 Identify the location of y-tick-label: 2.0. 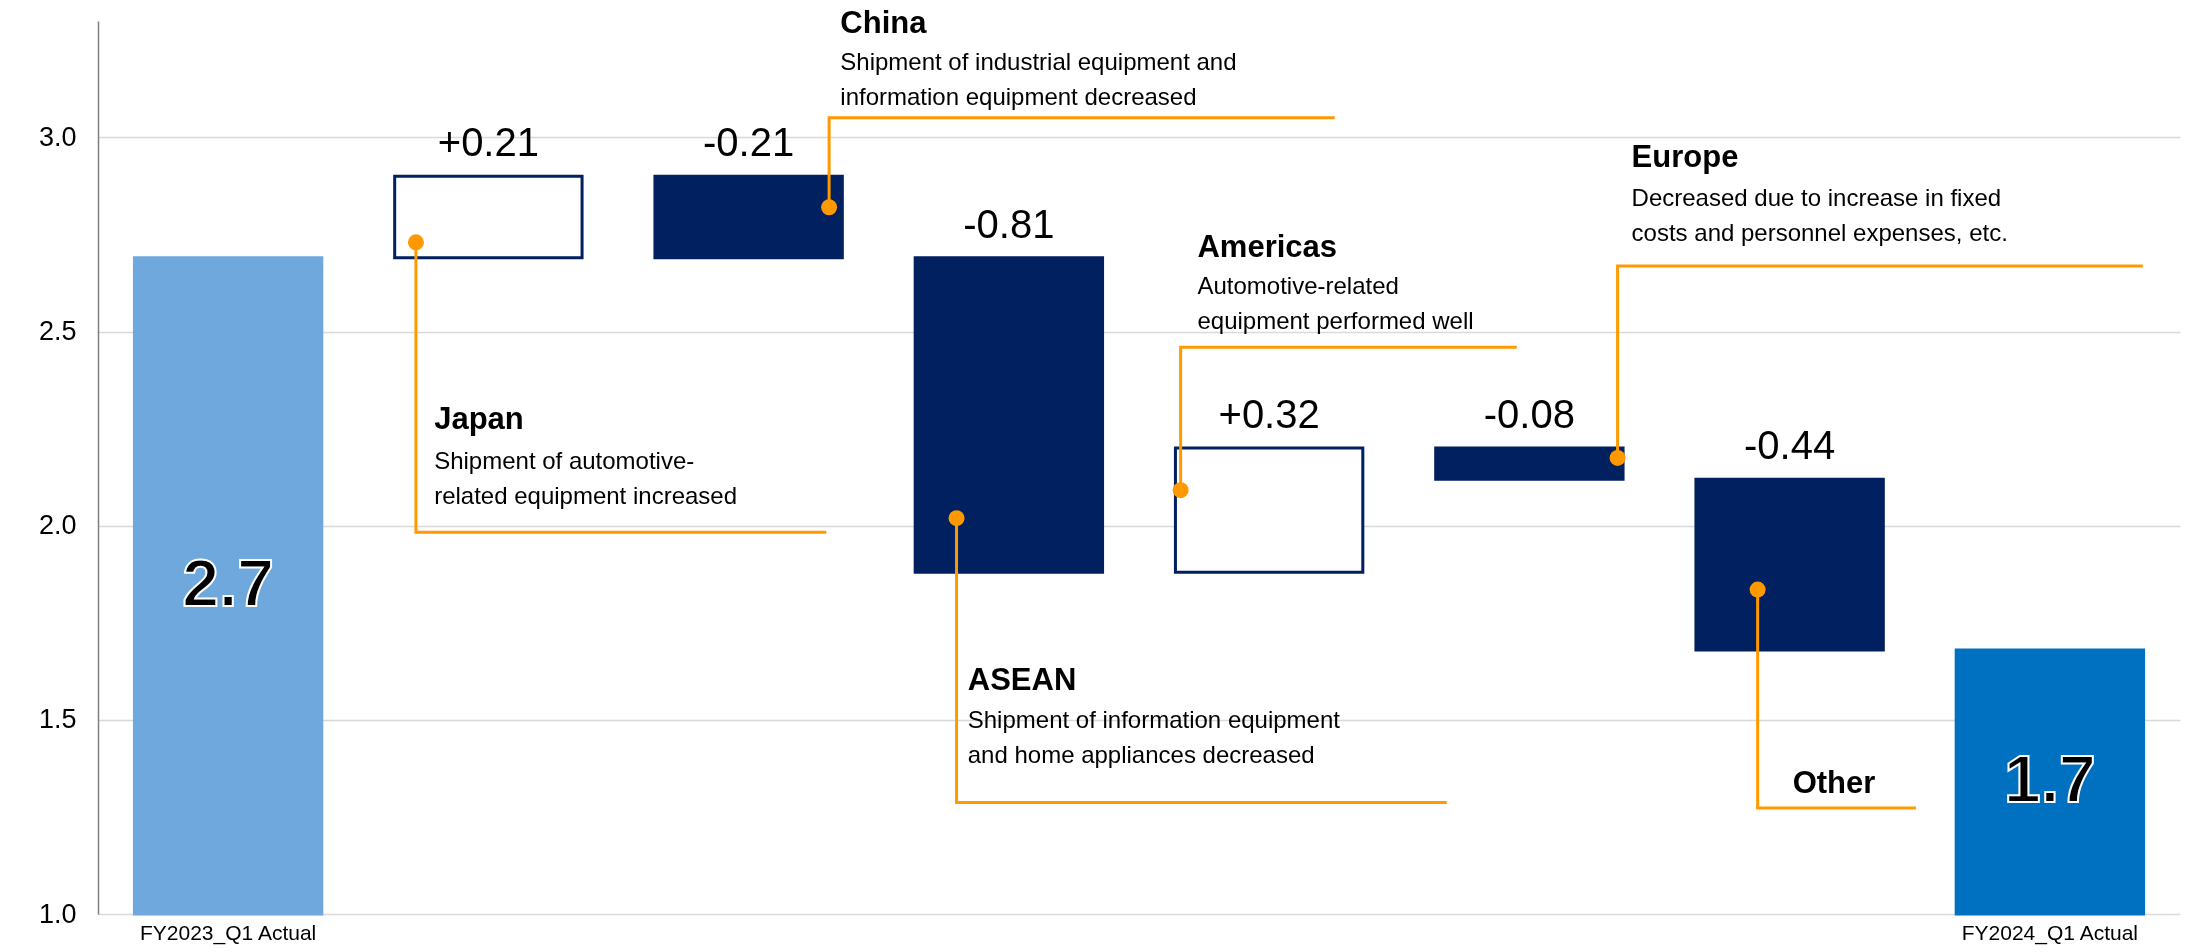
(57, 525).